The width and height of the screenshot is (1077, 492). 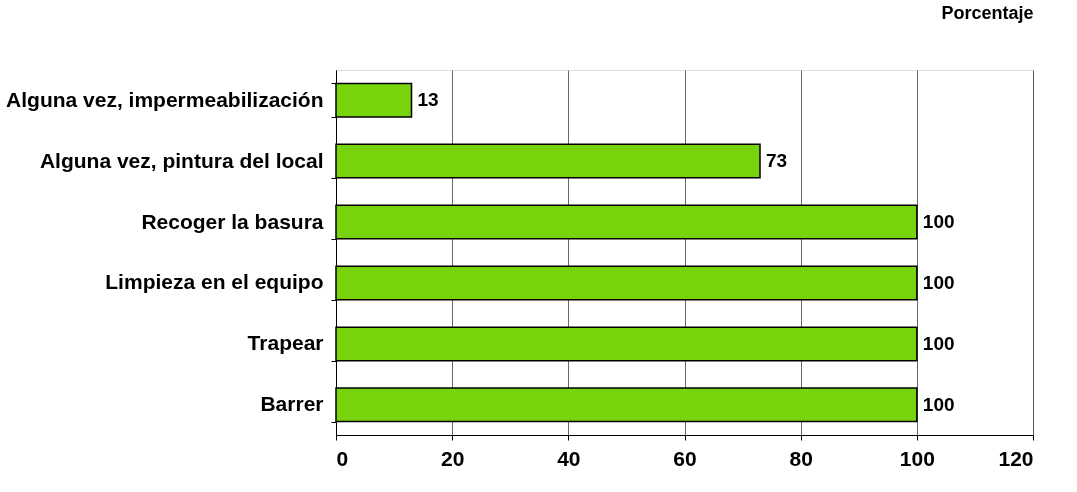 What do you see at coordinates (285, 343) in the screenshot?
I see `y-tick-label: Trapear` at bounding box center [285, 343].